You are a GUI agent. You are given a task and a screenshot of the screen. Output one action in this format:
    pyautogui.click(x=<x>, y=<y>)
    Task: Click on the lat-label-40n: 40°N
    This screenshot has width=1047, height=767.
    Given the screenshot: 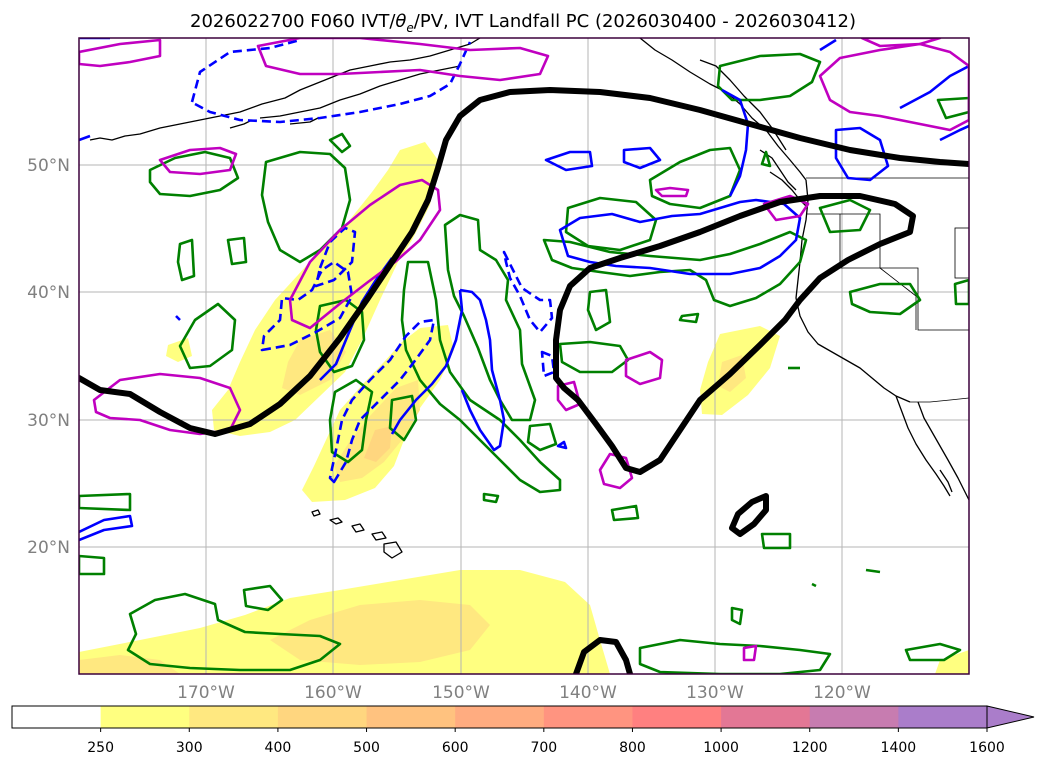 What is the action you would take?
    pyautogui.click(x=48, y=293)
    